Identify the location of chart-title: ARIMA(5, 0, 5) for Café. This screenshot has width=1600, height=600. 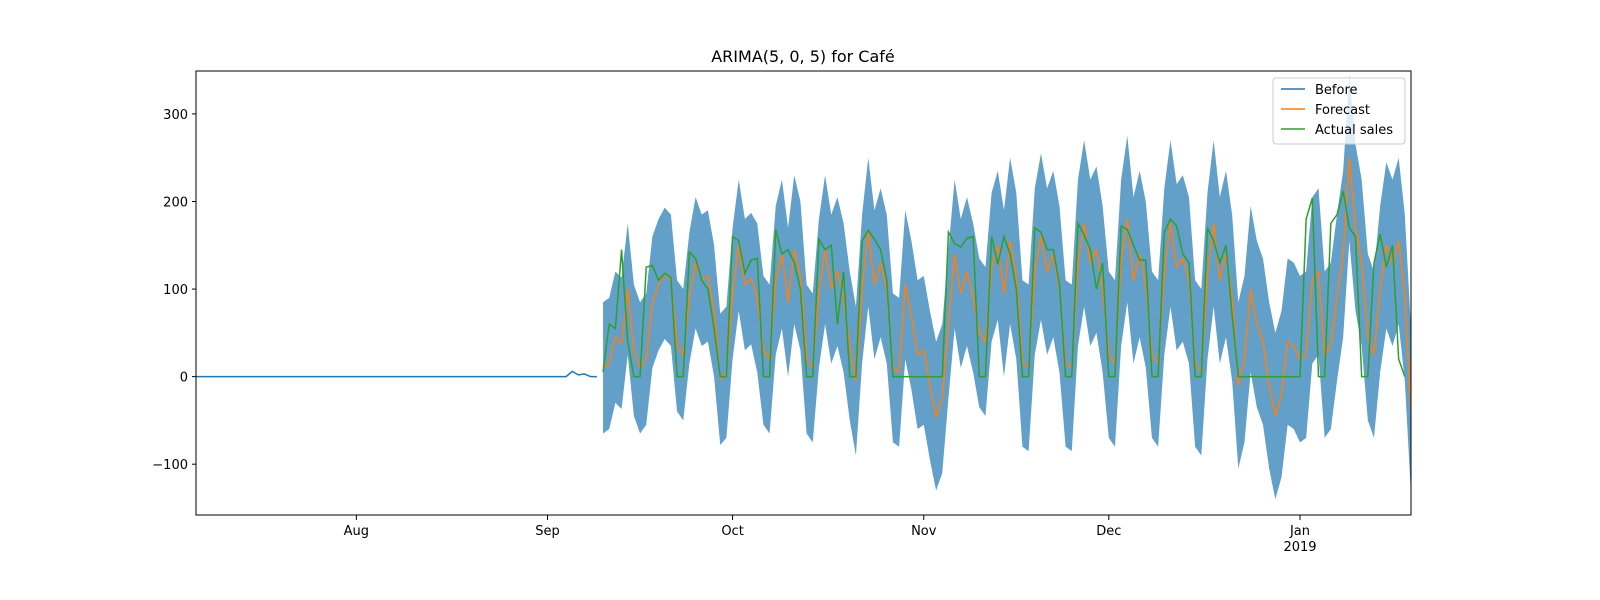
(803, 56).